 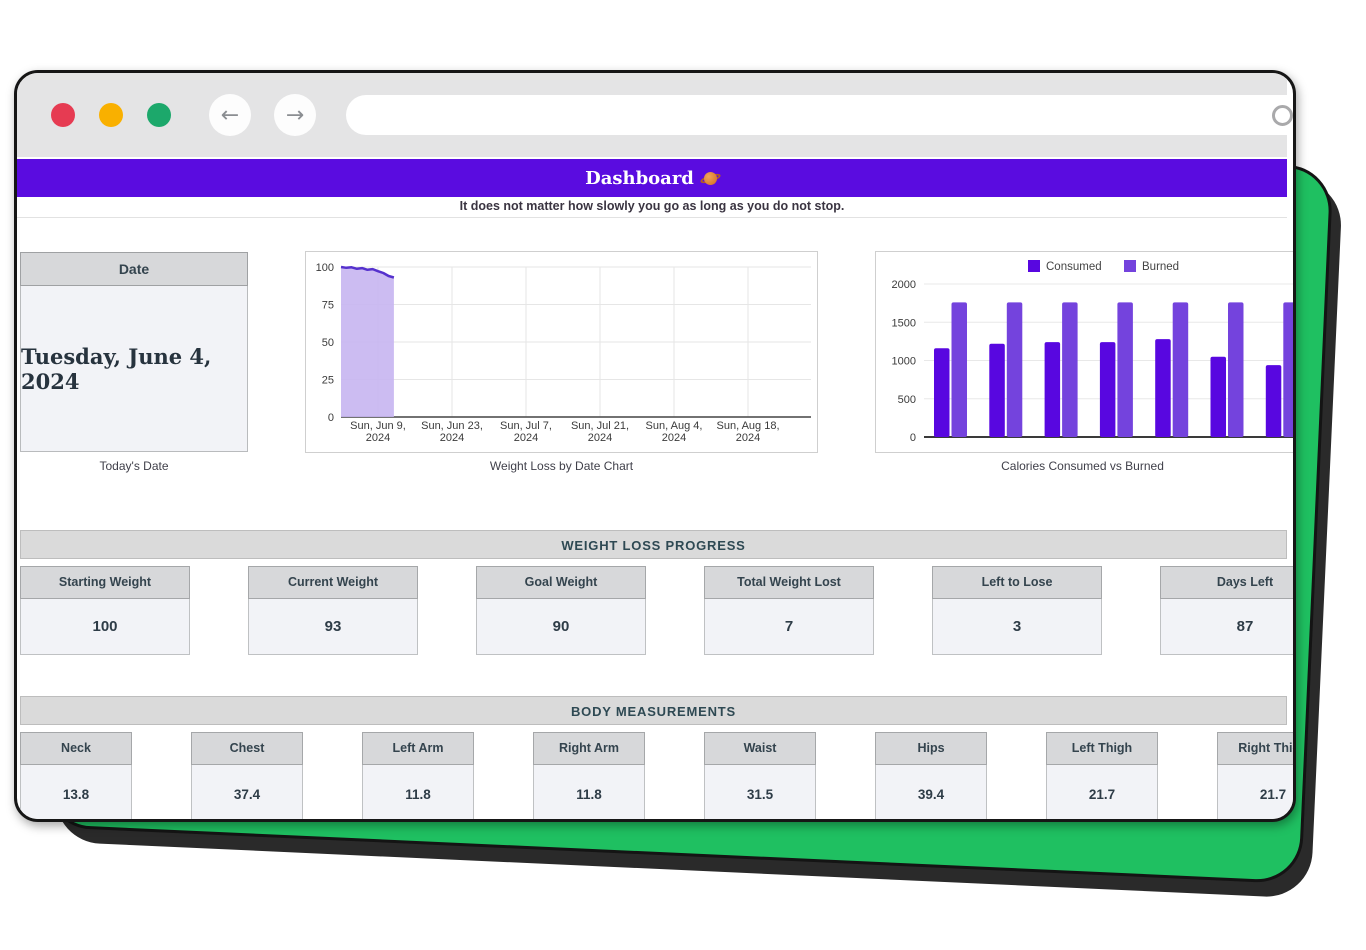 I want to click on stat-card-label: Chest, so click(x=247, y=748).